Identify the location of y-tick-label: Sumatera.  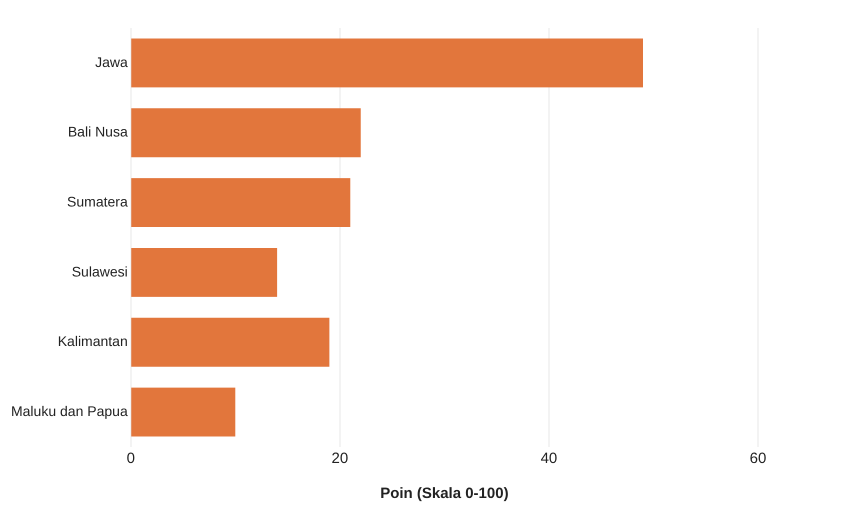
(97, 201).